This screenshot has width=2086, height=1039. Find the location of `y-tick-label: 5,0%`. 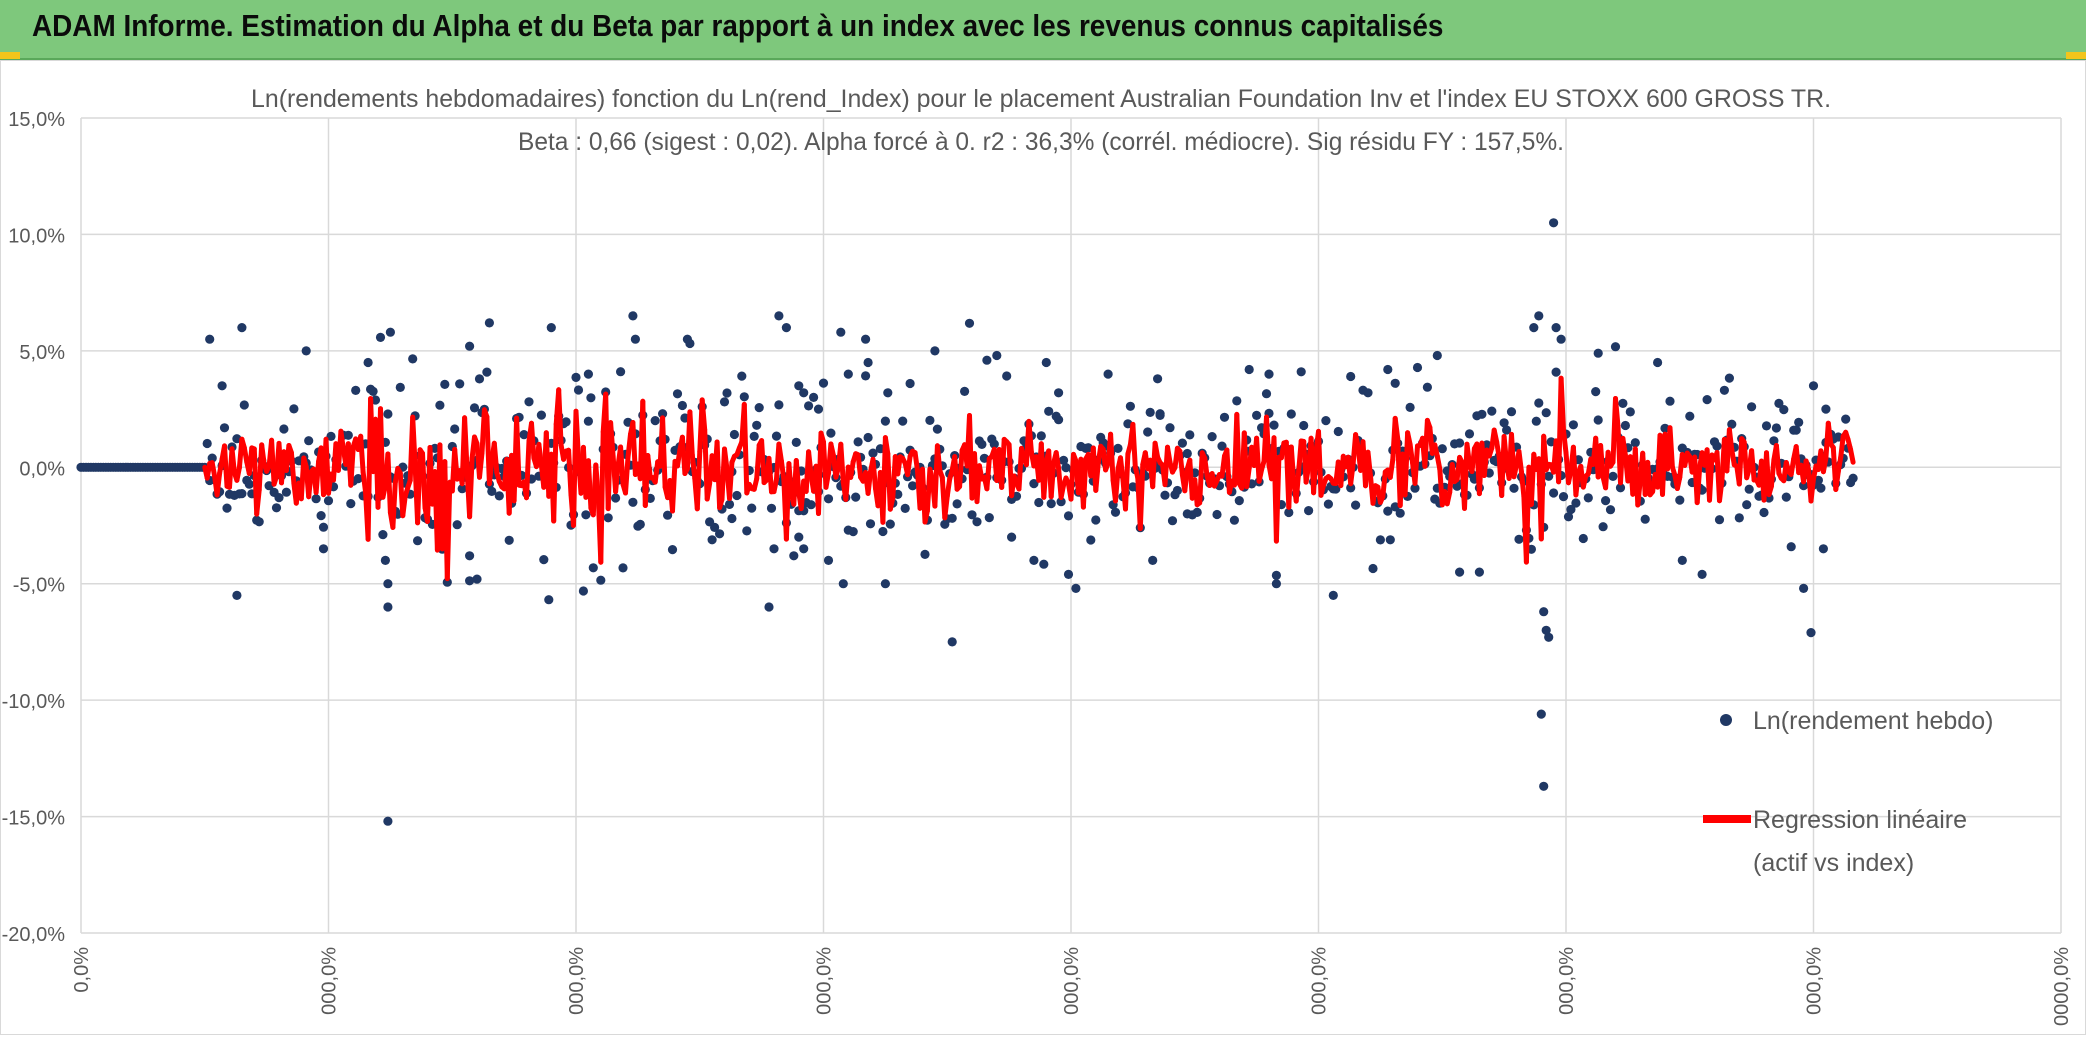

y-tick-label: 5,0% is located at coordinates (42, 353).